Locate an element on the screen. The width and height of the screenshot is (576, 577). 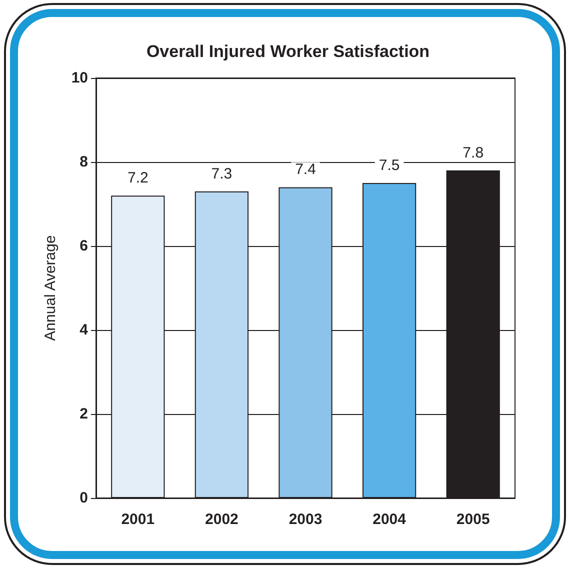
data-label: 7.3 is located at coordinates (221, 173).